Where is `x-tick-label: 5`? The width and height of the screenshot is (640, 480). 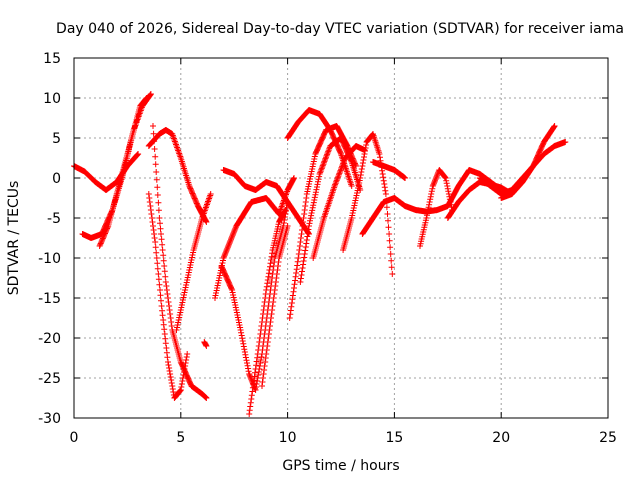 x-tick-label: 5 is located at coordinates (180, 438).